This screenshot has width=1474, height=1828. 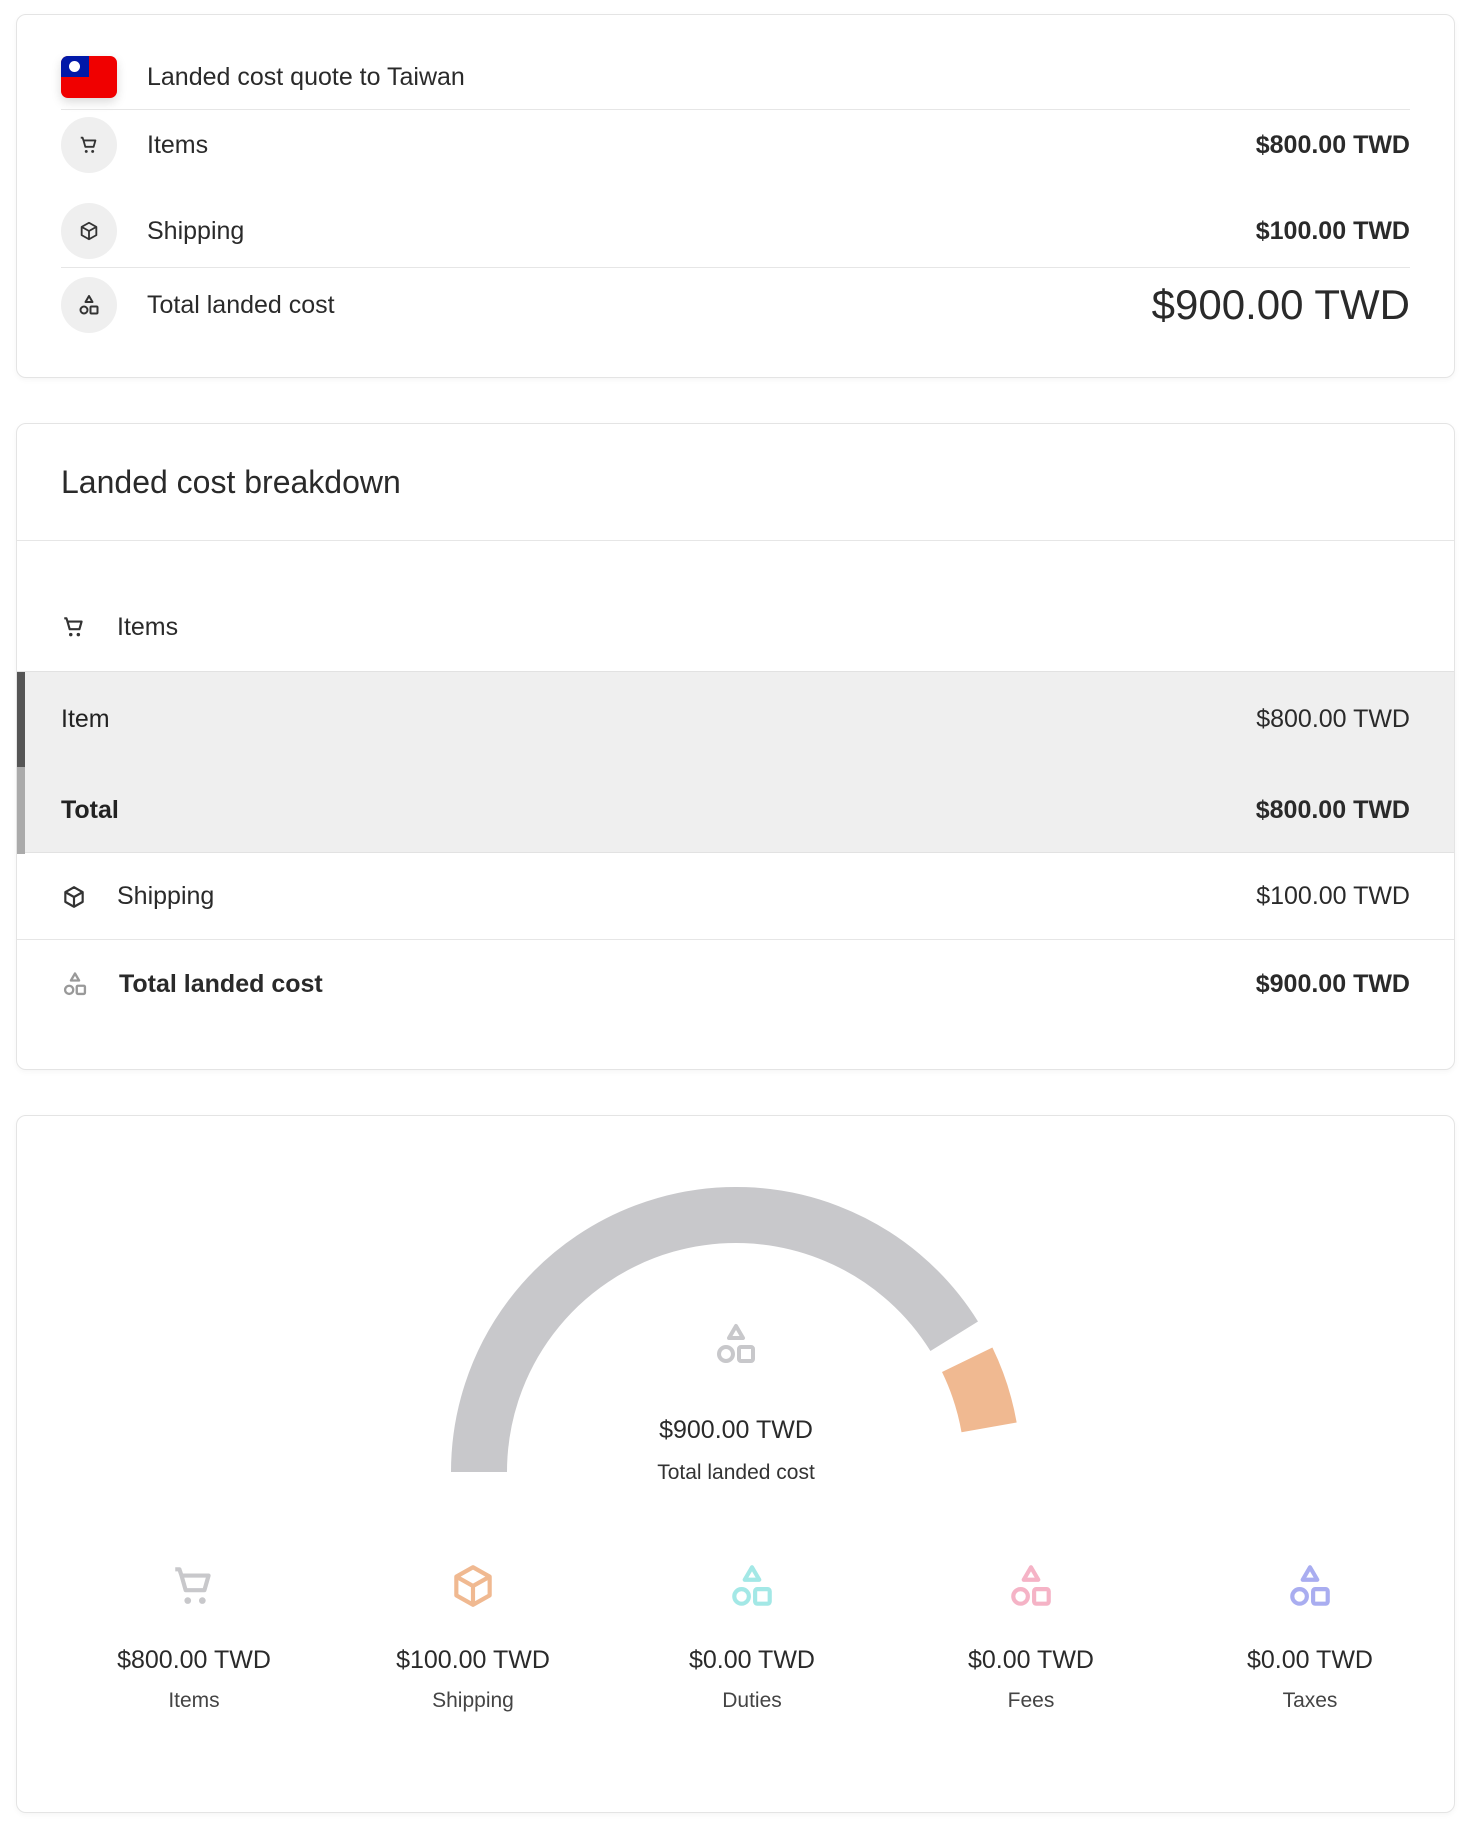 What do you see at coordinates (1031, 1637) in the screenshot?
I see `summary-fees: $0.00 TWD Fees` at bounding box center [1031, 1637].